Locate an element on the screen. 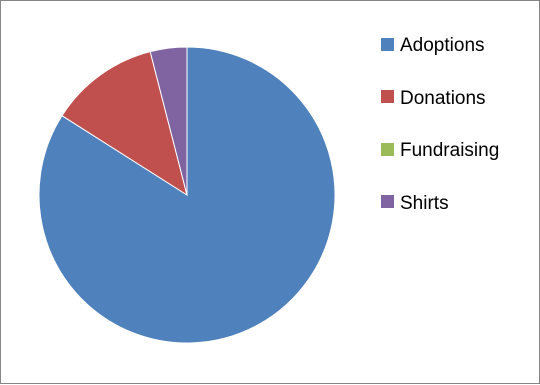 This screenshot has width=540, height=385. legend-label-donations: Donations is located at coordinates (443, 98).